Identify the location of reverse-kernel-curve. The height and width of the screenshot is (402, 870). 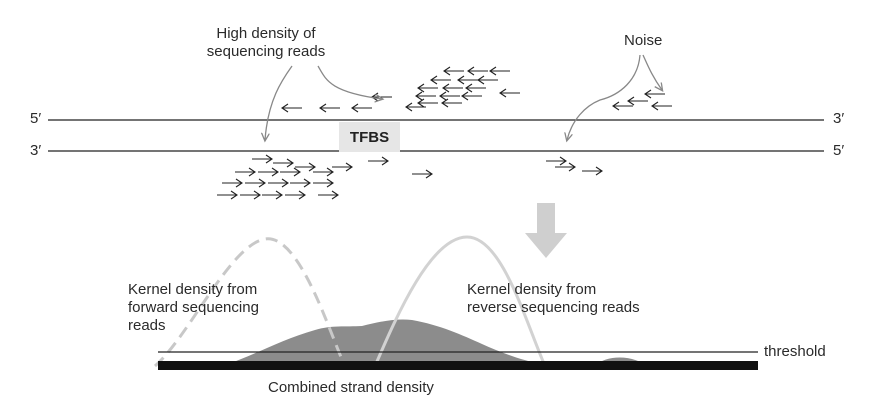
(460, 301).